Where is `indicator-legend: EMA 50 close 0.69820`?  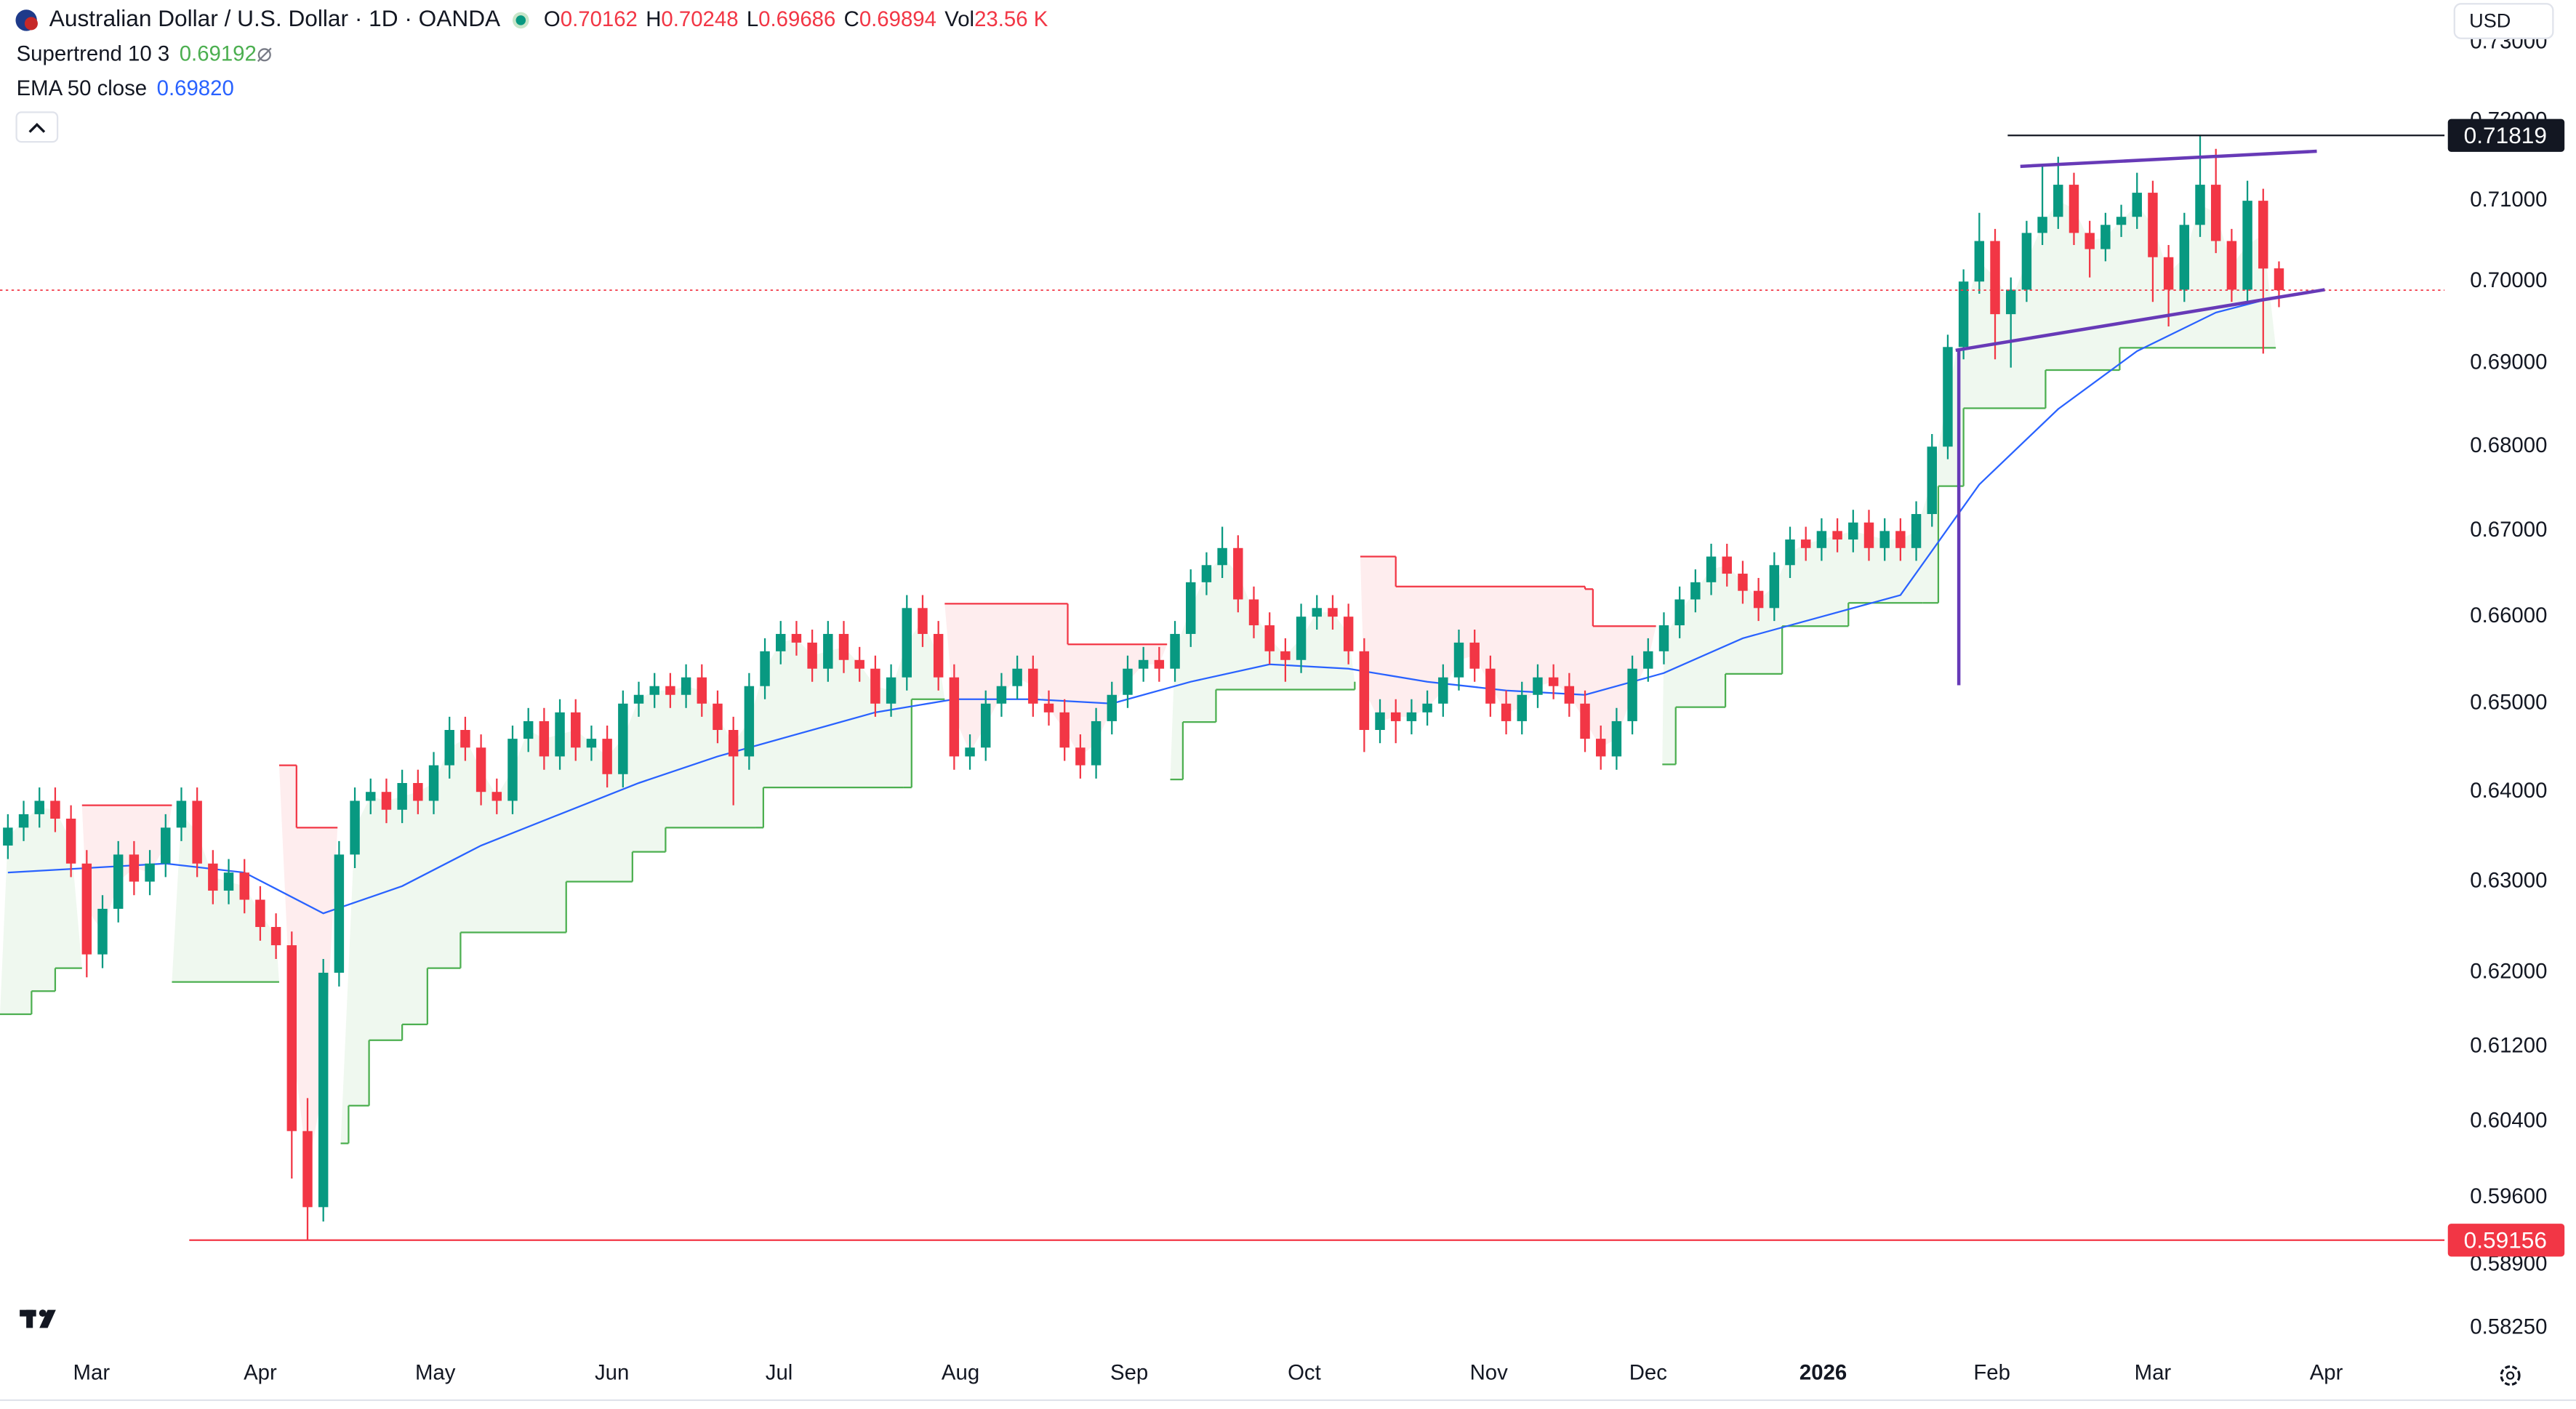 indicator-legend: EMA 50 close 0.69820 is located at coordinates (125, 88).